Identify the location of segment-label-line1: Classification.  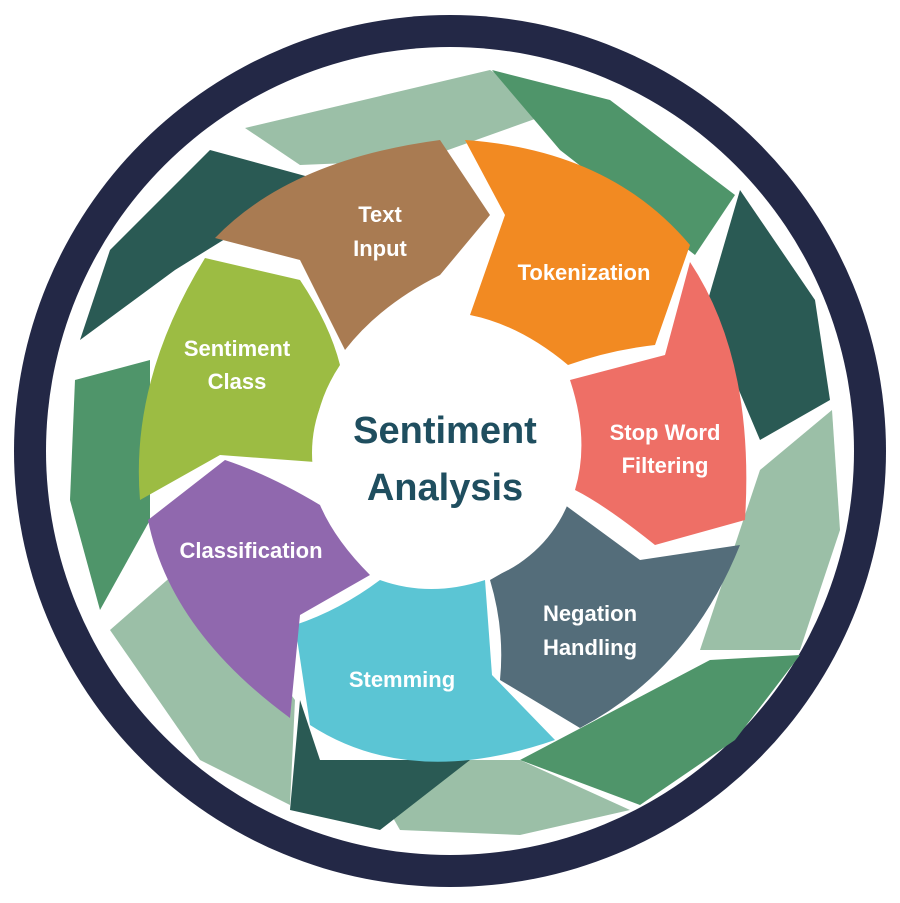
(250, 550).